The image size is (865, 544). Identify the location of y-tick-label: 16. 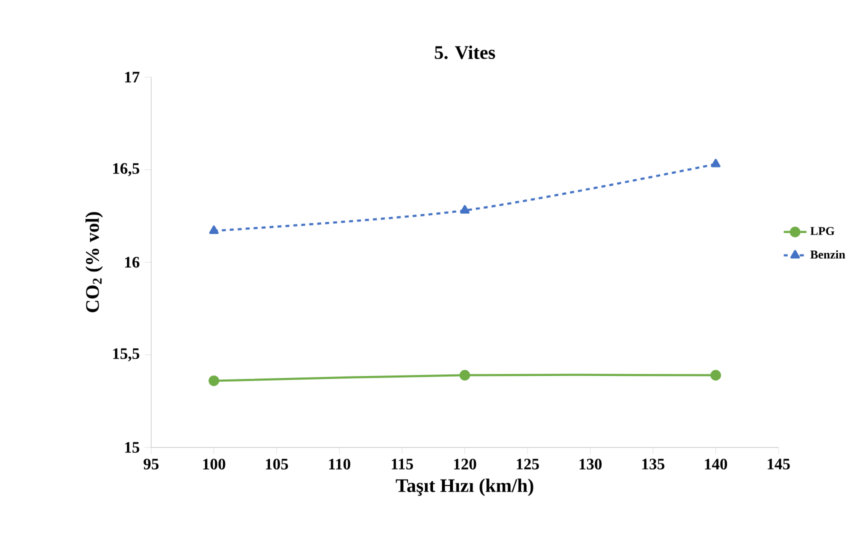
(132, 262).